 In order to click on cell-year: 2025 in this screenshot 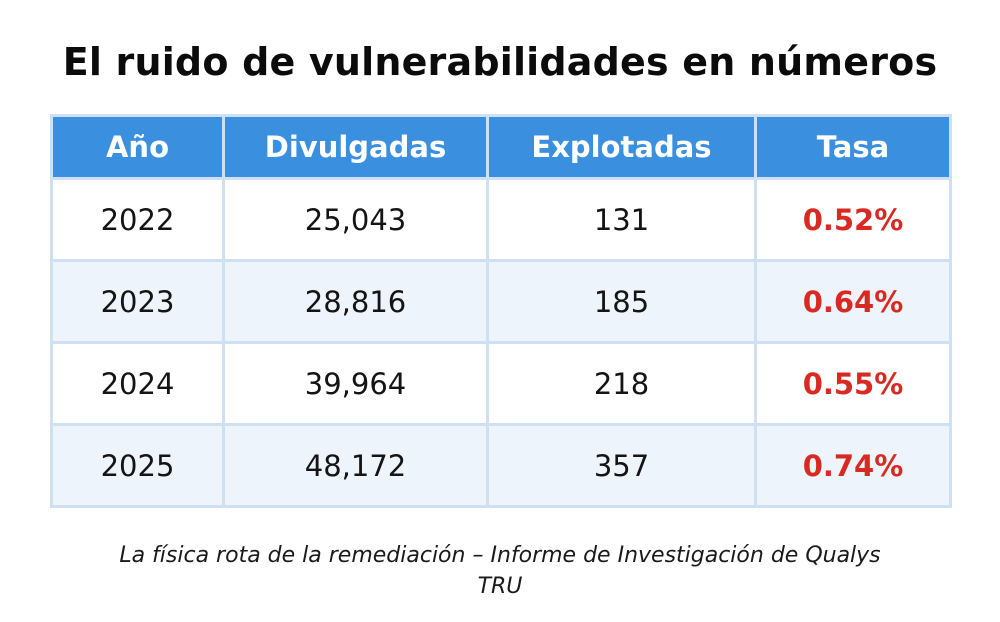, I will do `click(137, 465)`.